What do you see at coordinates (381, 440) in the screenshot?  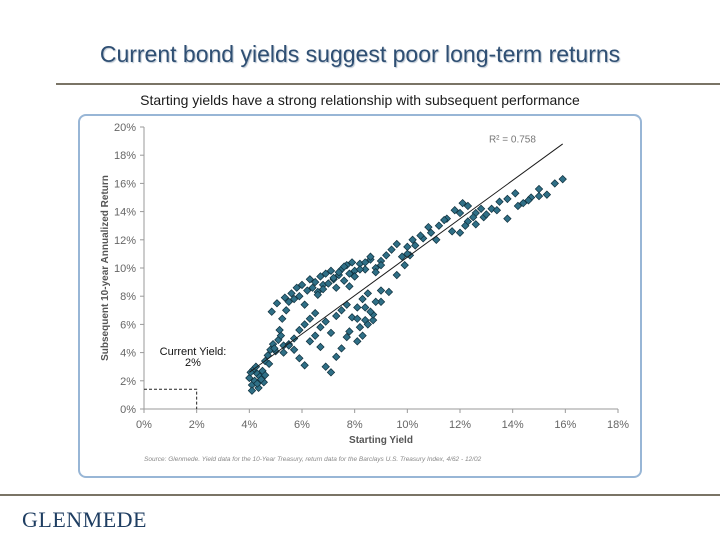 I see `x-axis-label: Starting Yield` at bounding box center [381, 440].